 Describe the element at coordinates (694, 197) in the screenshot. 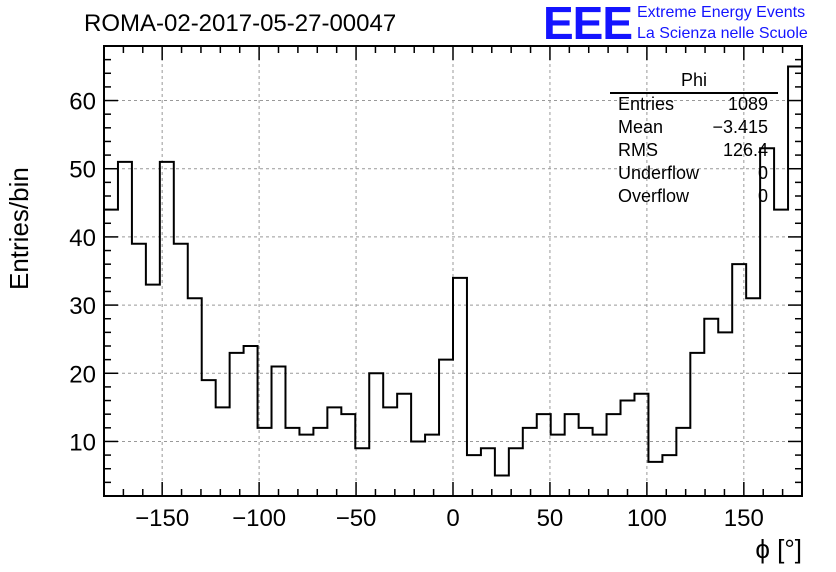

I see `stats-row-overflow: Overflow 0` at that location.